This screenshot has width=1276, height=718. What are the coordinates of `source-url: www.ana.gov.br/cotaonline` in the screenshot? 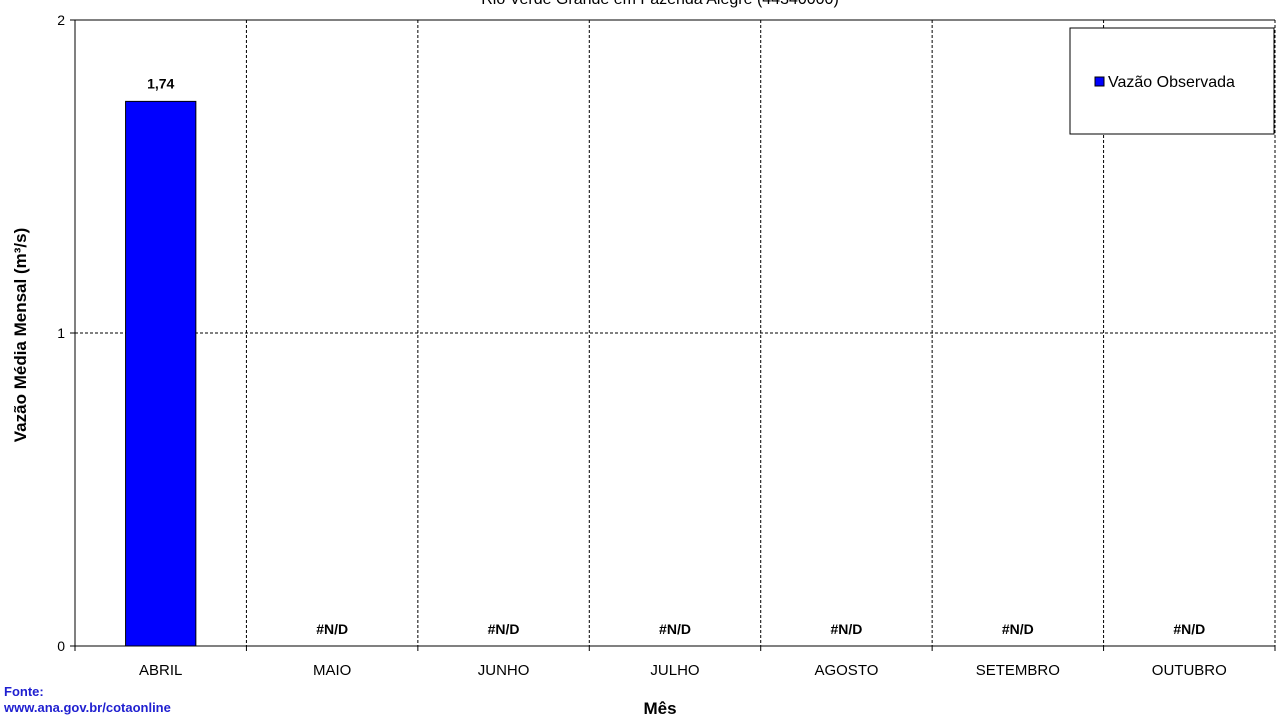 It's located at (87, 707).